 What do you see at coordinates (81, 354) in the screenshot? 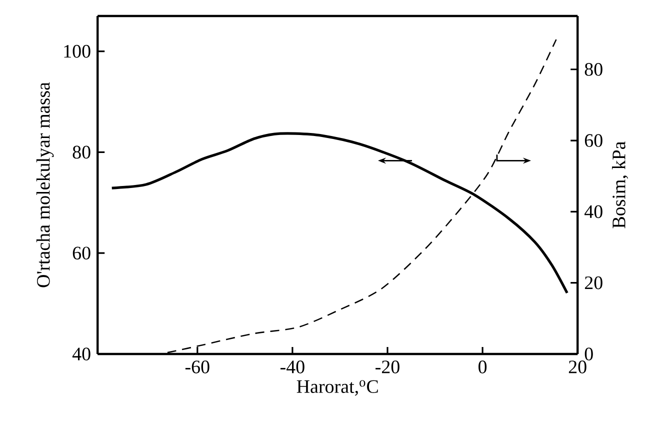
I see `y-tick-label: 40` at bounding box center [81, 354].